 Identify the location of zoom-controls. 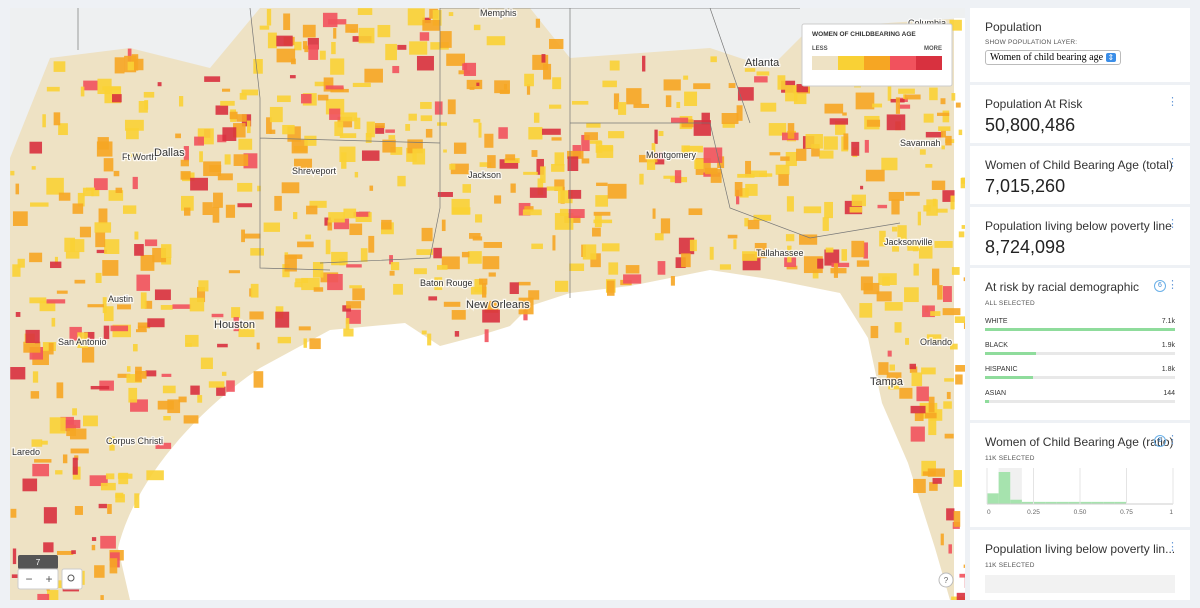
(38, 579).